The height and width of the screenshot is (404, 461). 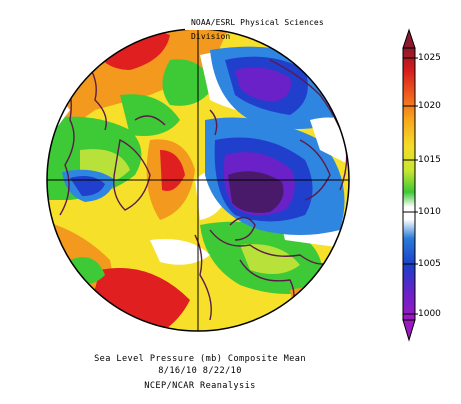 I want to click on colorbar-tick-1025: 1025, so click(x=429, y=58).